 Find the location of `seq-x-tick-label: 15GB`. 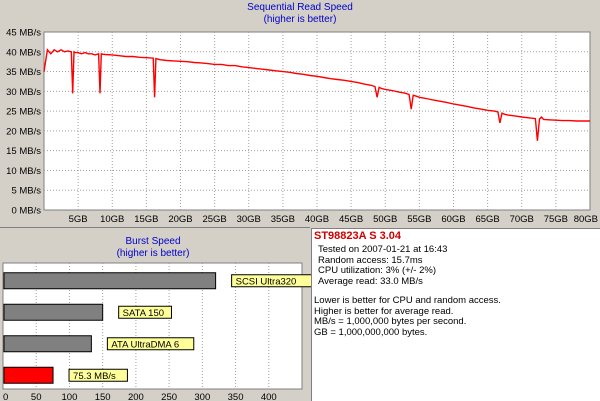

seq-x-tick-label: 15GB is located at coordinates (146, 219).